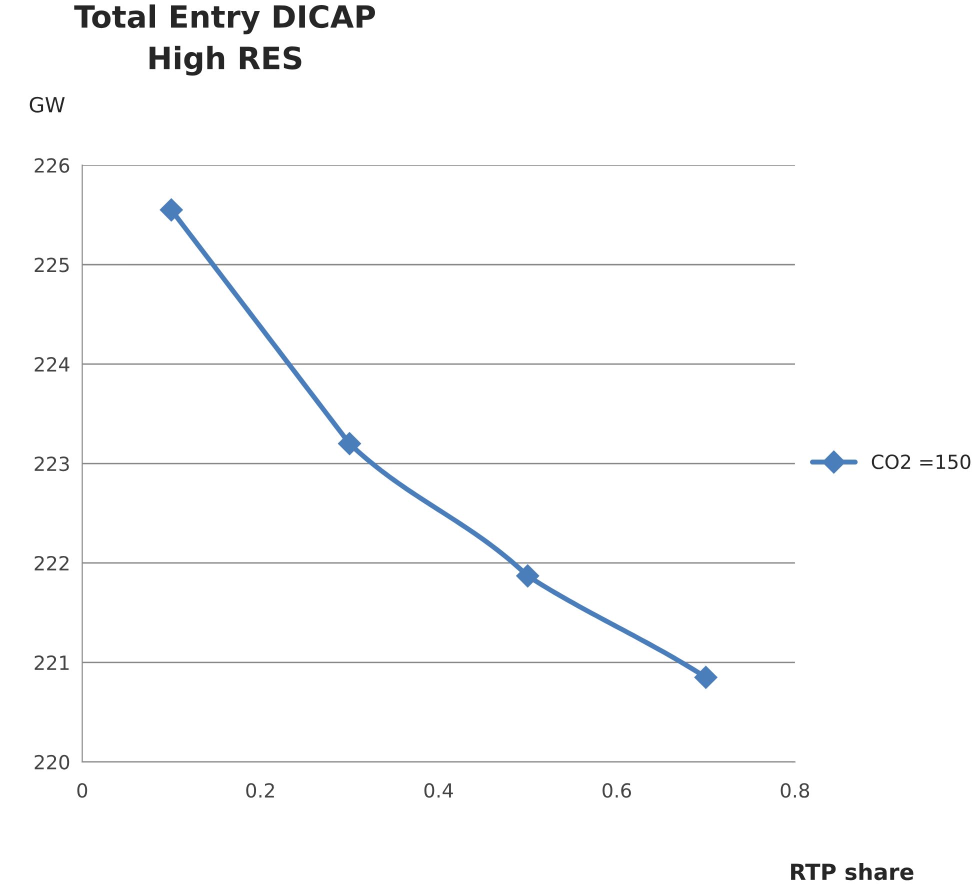 Image resolution: width=979 pixels, height=888 pixels. I want to click on x-tick-label: 0.6, so click(617, 790).